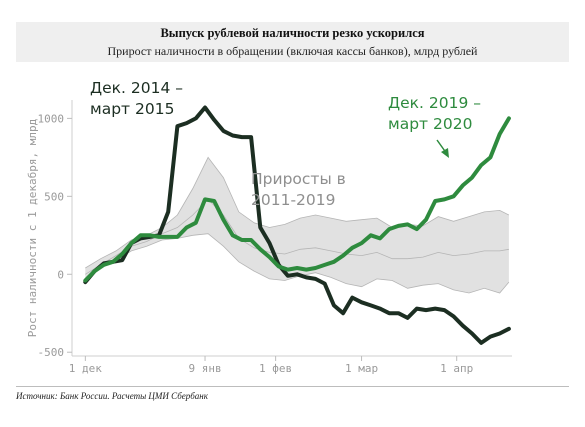 Image resolution: width=585 pixels, height=427 pixels. I want to click on x-tick-label: 9 янв, so click(204, 368).